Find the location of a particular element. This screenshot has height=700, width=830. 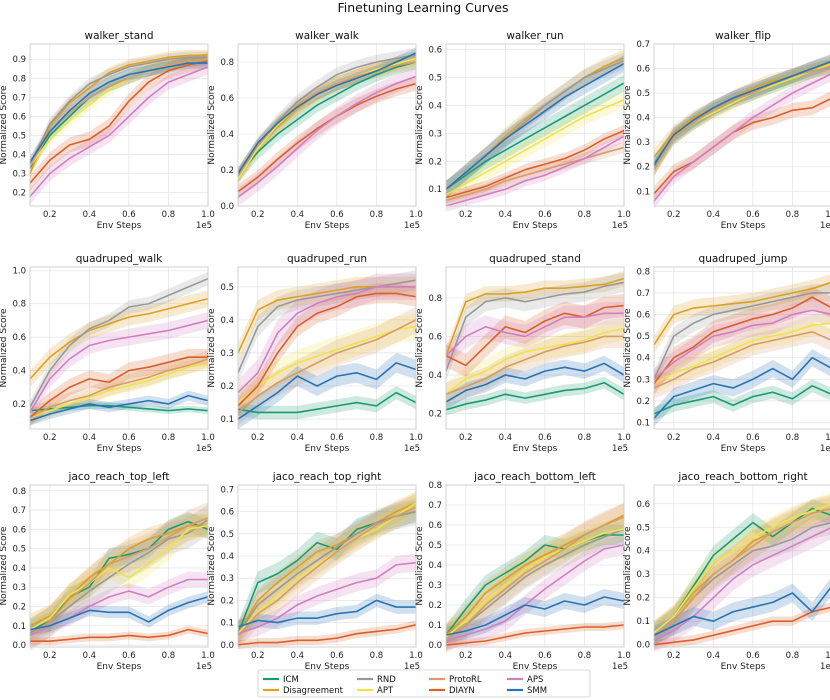

chart-title: walker_stand is located at coordinates (118, 36).